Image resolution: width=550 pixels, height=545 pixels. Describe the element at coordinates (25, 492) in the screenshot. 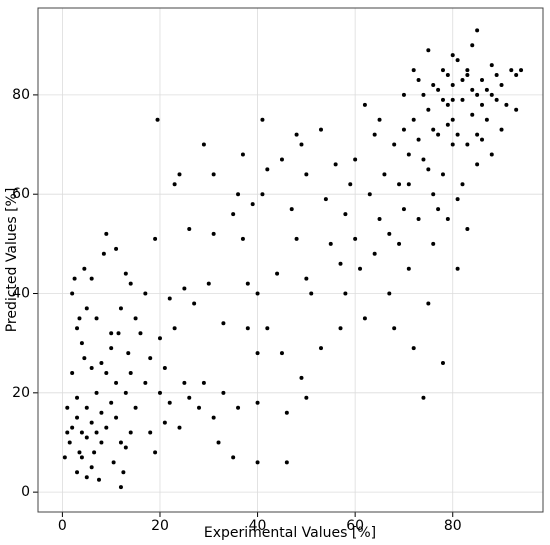

I see `y-tick-label: 0` at that location.